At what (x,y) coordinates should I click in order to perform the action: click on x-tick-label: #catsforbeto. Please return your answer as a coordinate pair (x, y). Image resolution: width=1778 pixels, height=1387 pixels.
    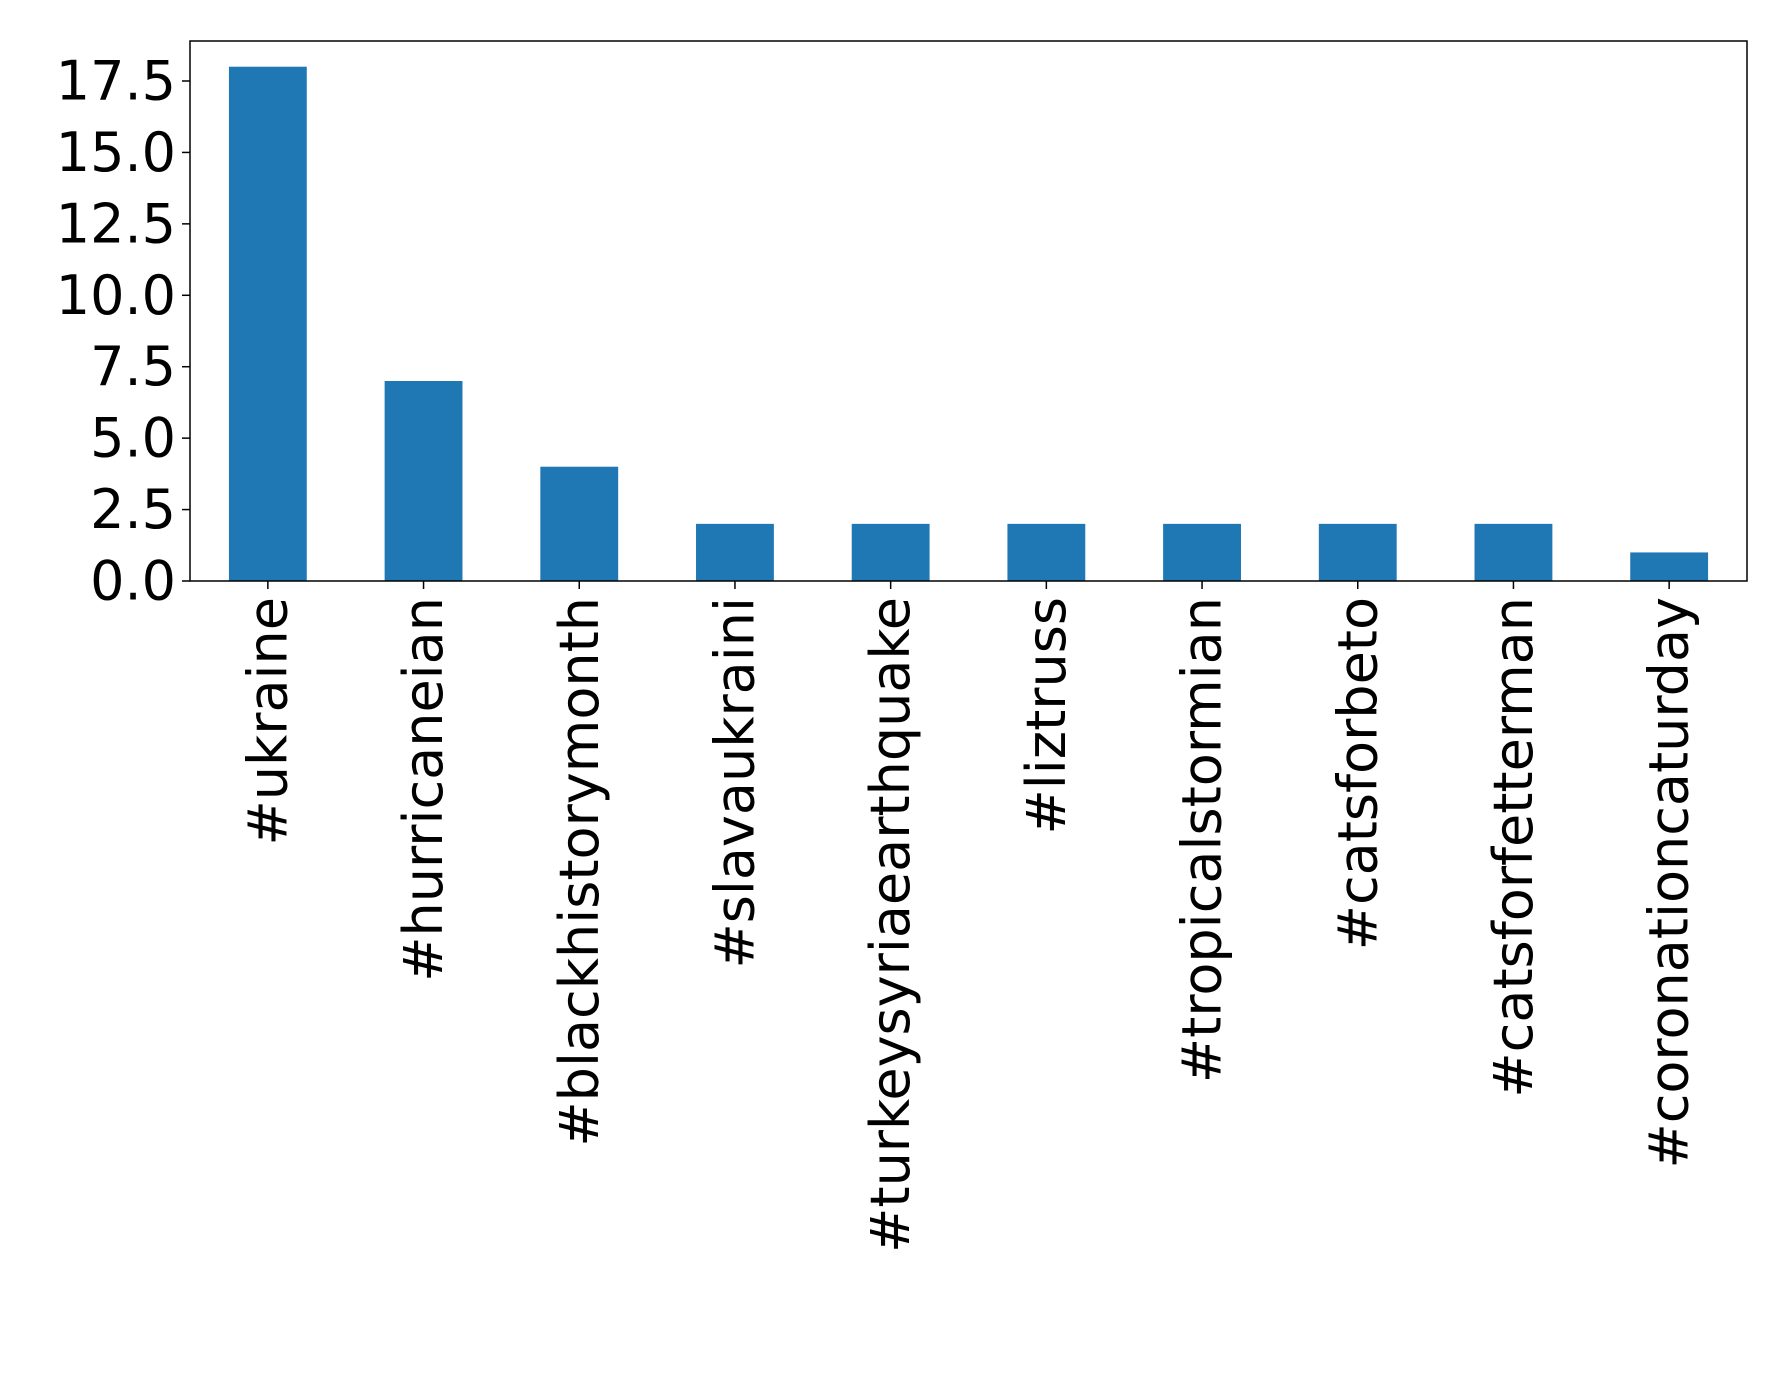
    Looking at the image, I should click on (1357, 773).